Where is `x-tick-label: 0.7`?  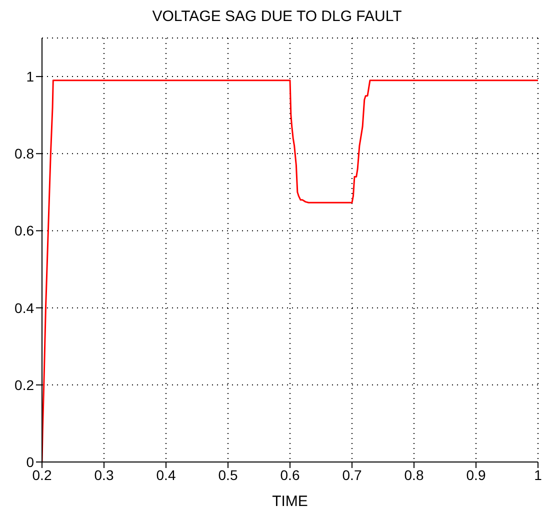
x-tick-label: 0.7 is located at coordinates (352, 474).